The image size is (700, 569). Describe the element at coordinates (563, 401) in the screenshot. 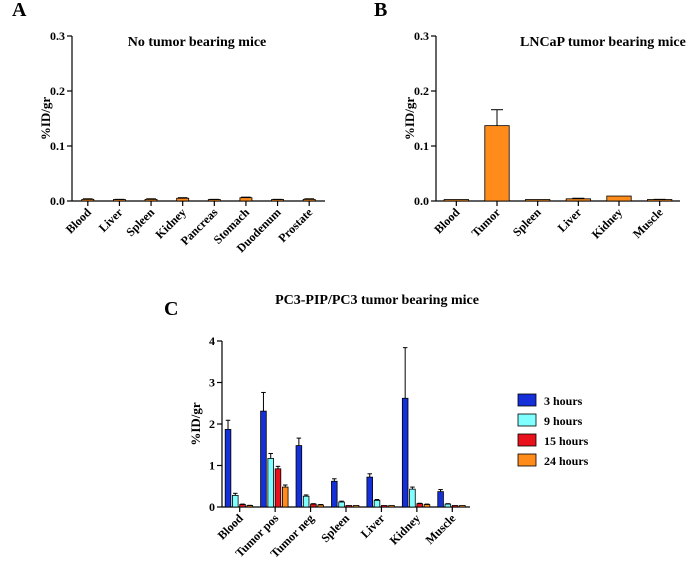

I see `legend-label: 3 hours` at that location.